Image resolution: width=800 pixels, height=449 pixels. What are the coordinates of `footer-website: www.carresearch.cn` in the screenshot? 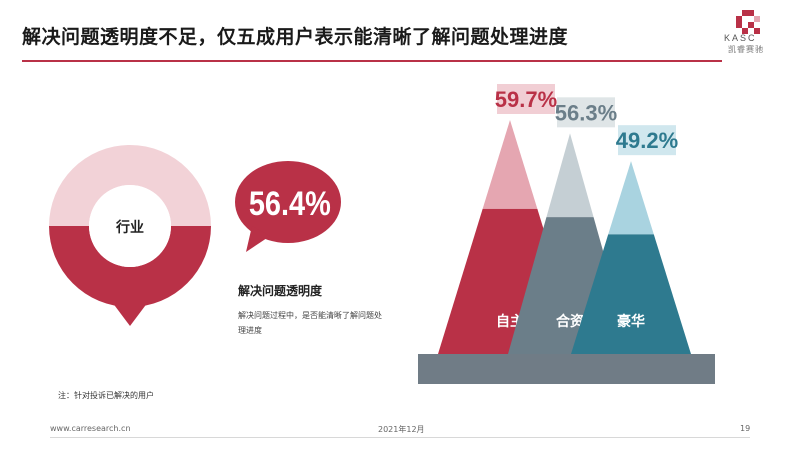 It's located at (90, 428).